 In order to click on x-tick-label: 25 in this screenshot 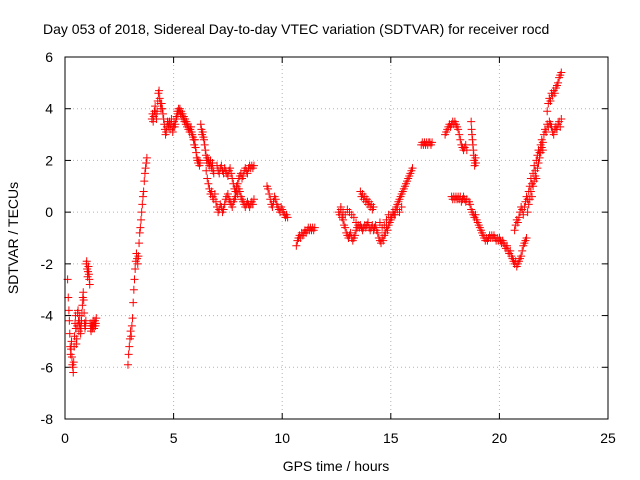, I will do `click(608, 438)`.